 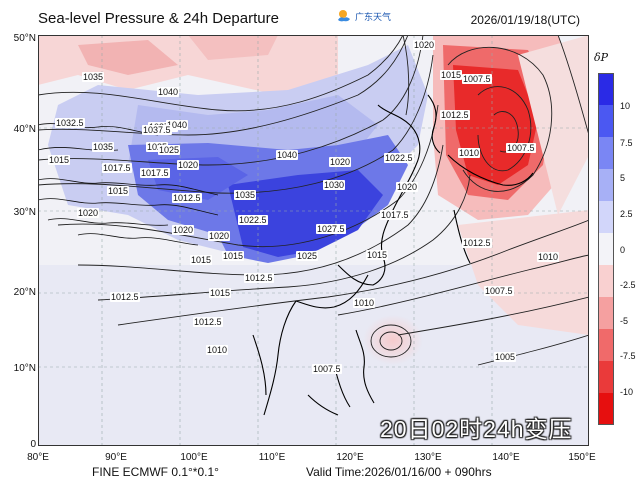 What do you see at coordinates (157, 130) in the screenshot?
I see `isobar-label: 1037.5` at bounding box center [157, 130].